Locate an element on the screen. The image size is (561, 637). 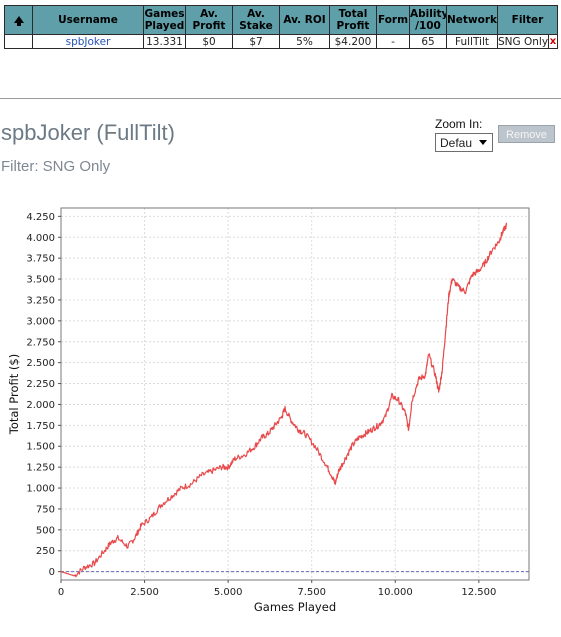
x-tick-label: 10.000 is located at coordinates (395, 592).